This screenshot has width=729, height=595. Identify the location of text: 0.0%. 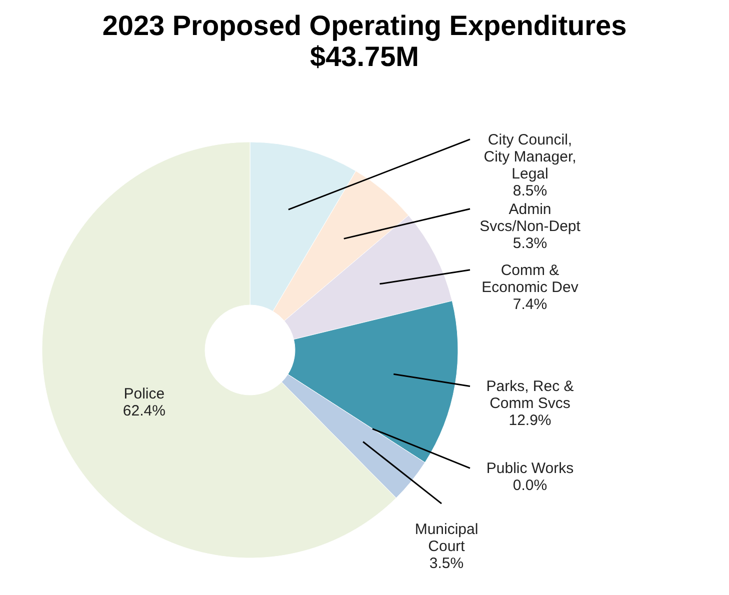
(530, 485).